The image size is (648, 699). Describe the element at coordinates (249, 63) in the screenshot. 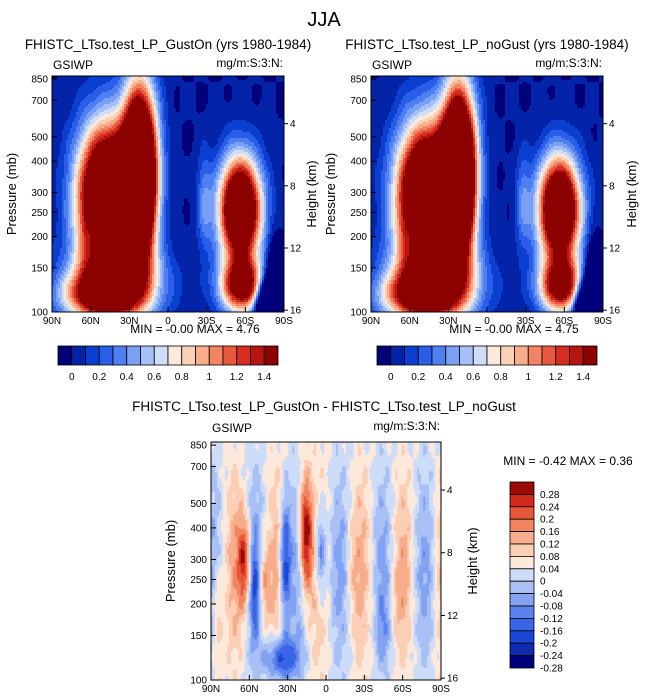

I see `panel-1-right-label: mg/m:S:3:N:` at that location.